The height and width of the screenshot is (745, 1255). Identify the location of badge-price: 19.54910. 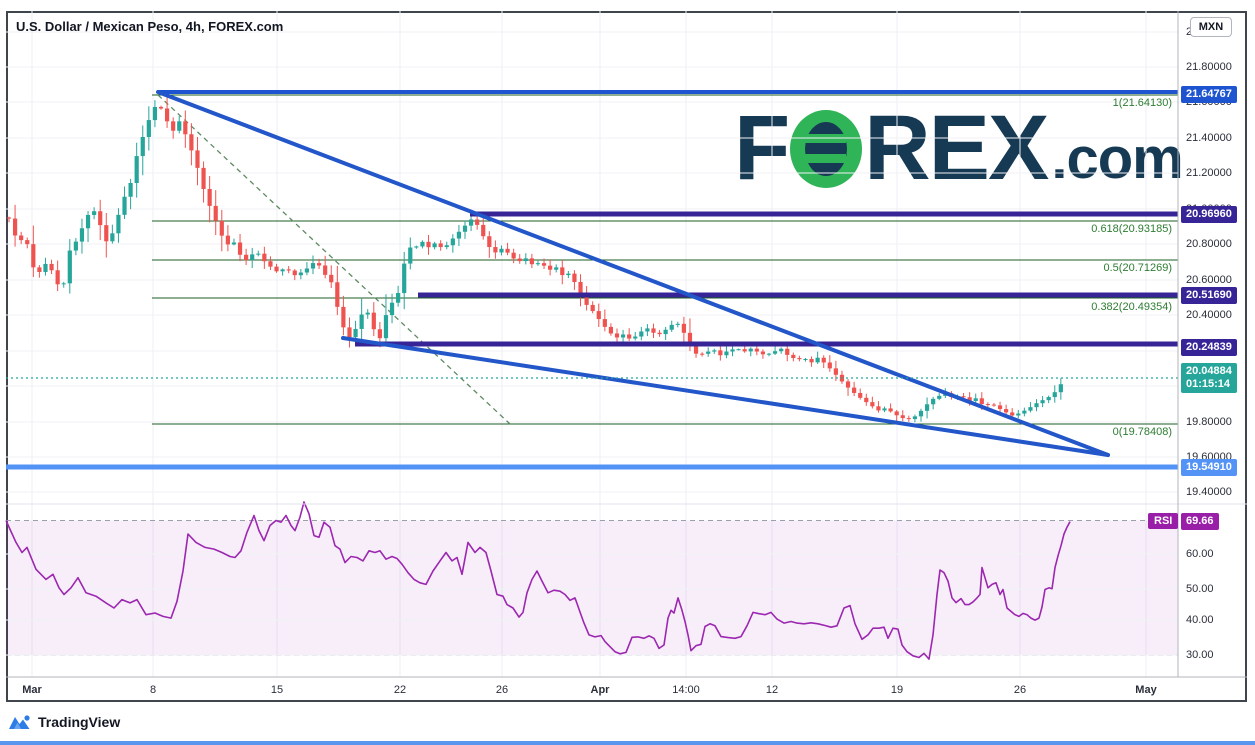
(1209, 467).